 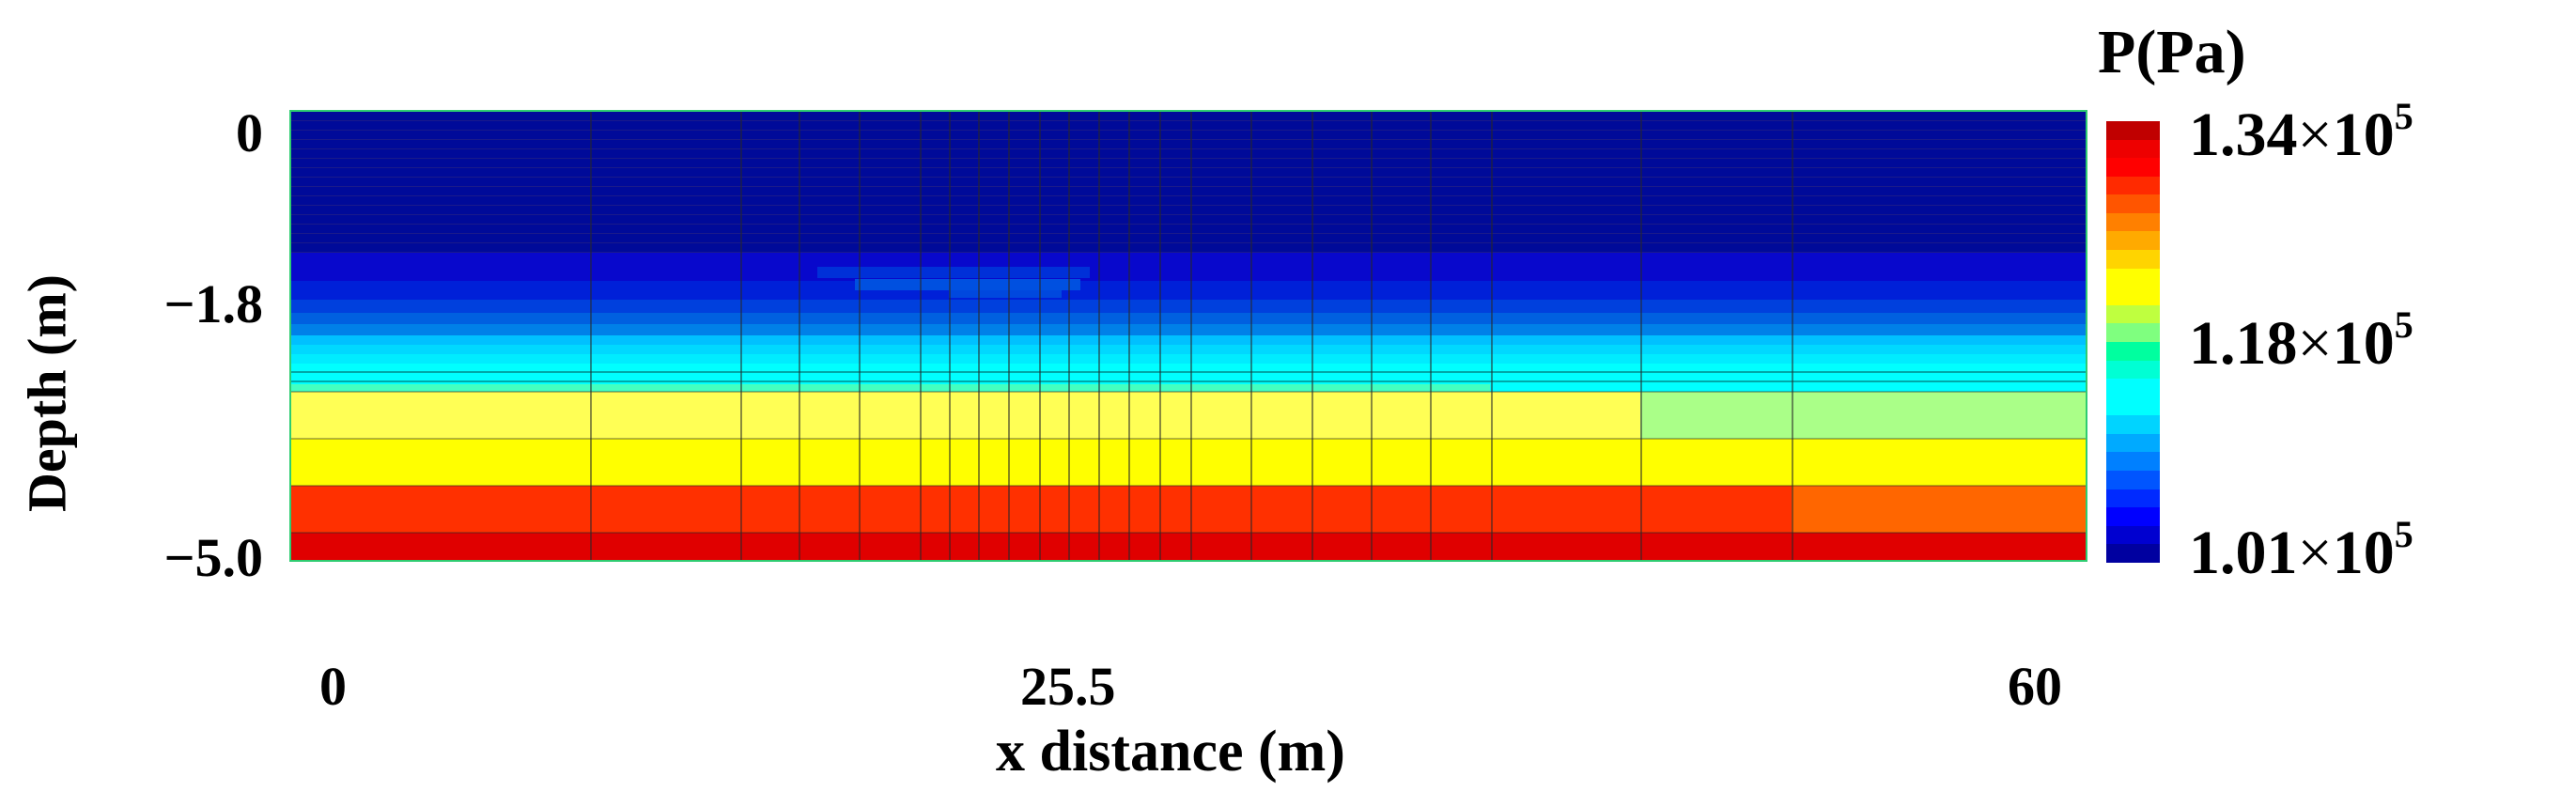 What do you see at coordinates (1189, 388) in the screenshot?
I see `band-mint` at bounding box center [1189, 388].